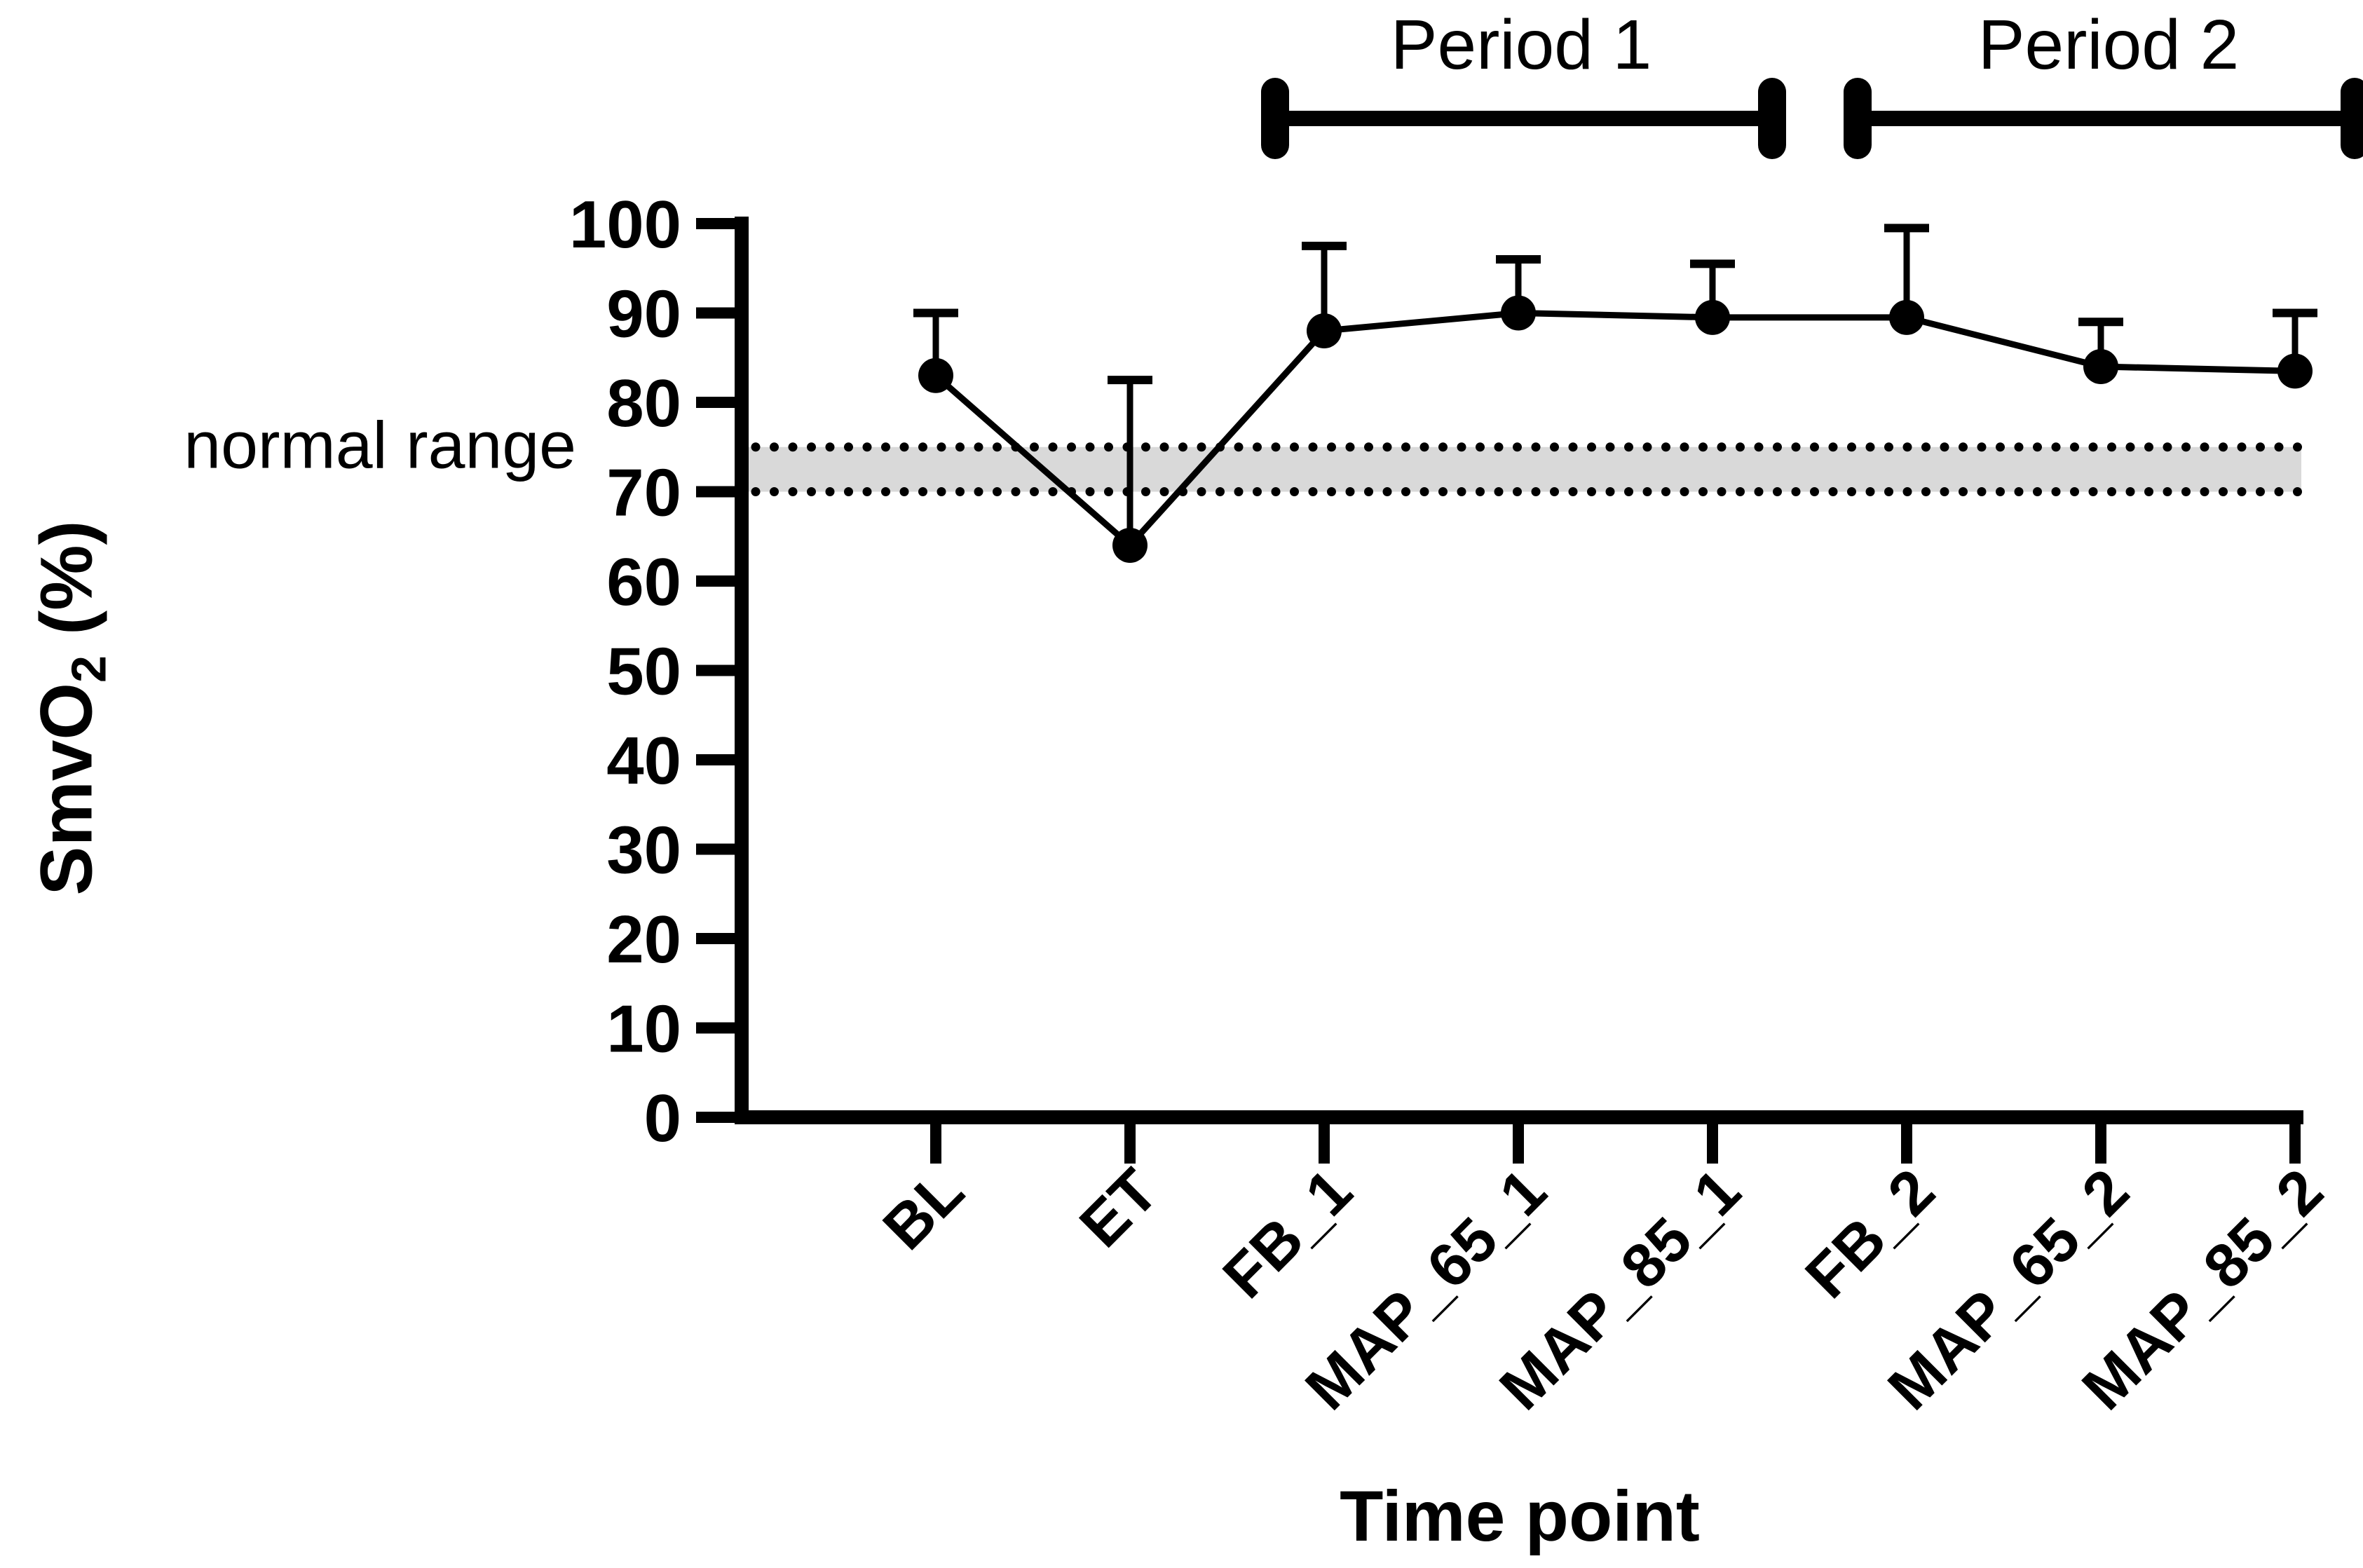 Image resolution: width=2363 pixels, height=1568 pixels. Describe the element at coordinates (643, 314) in the screenshot. I see `y-tick-label: 90` at that location.